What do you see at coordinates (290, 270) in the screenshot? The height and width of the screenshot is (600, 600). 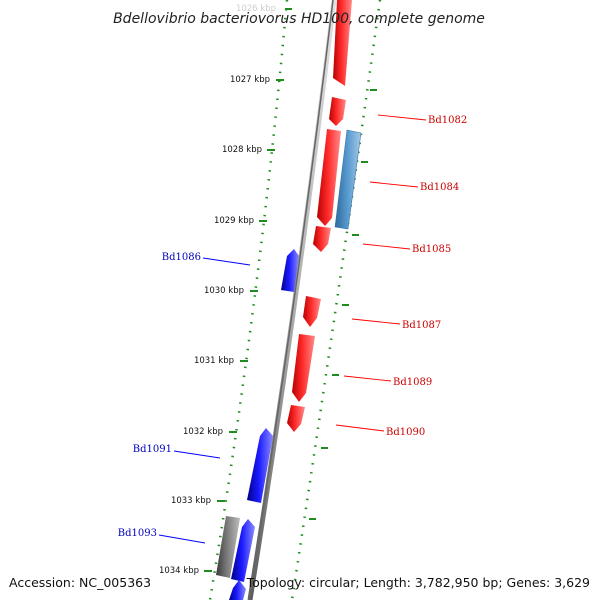 I see `gene-arrow-bd1086` at bounding box center [290, 270].